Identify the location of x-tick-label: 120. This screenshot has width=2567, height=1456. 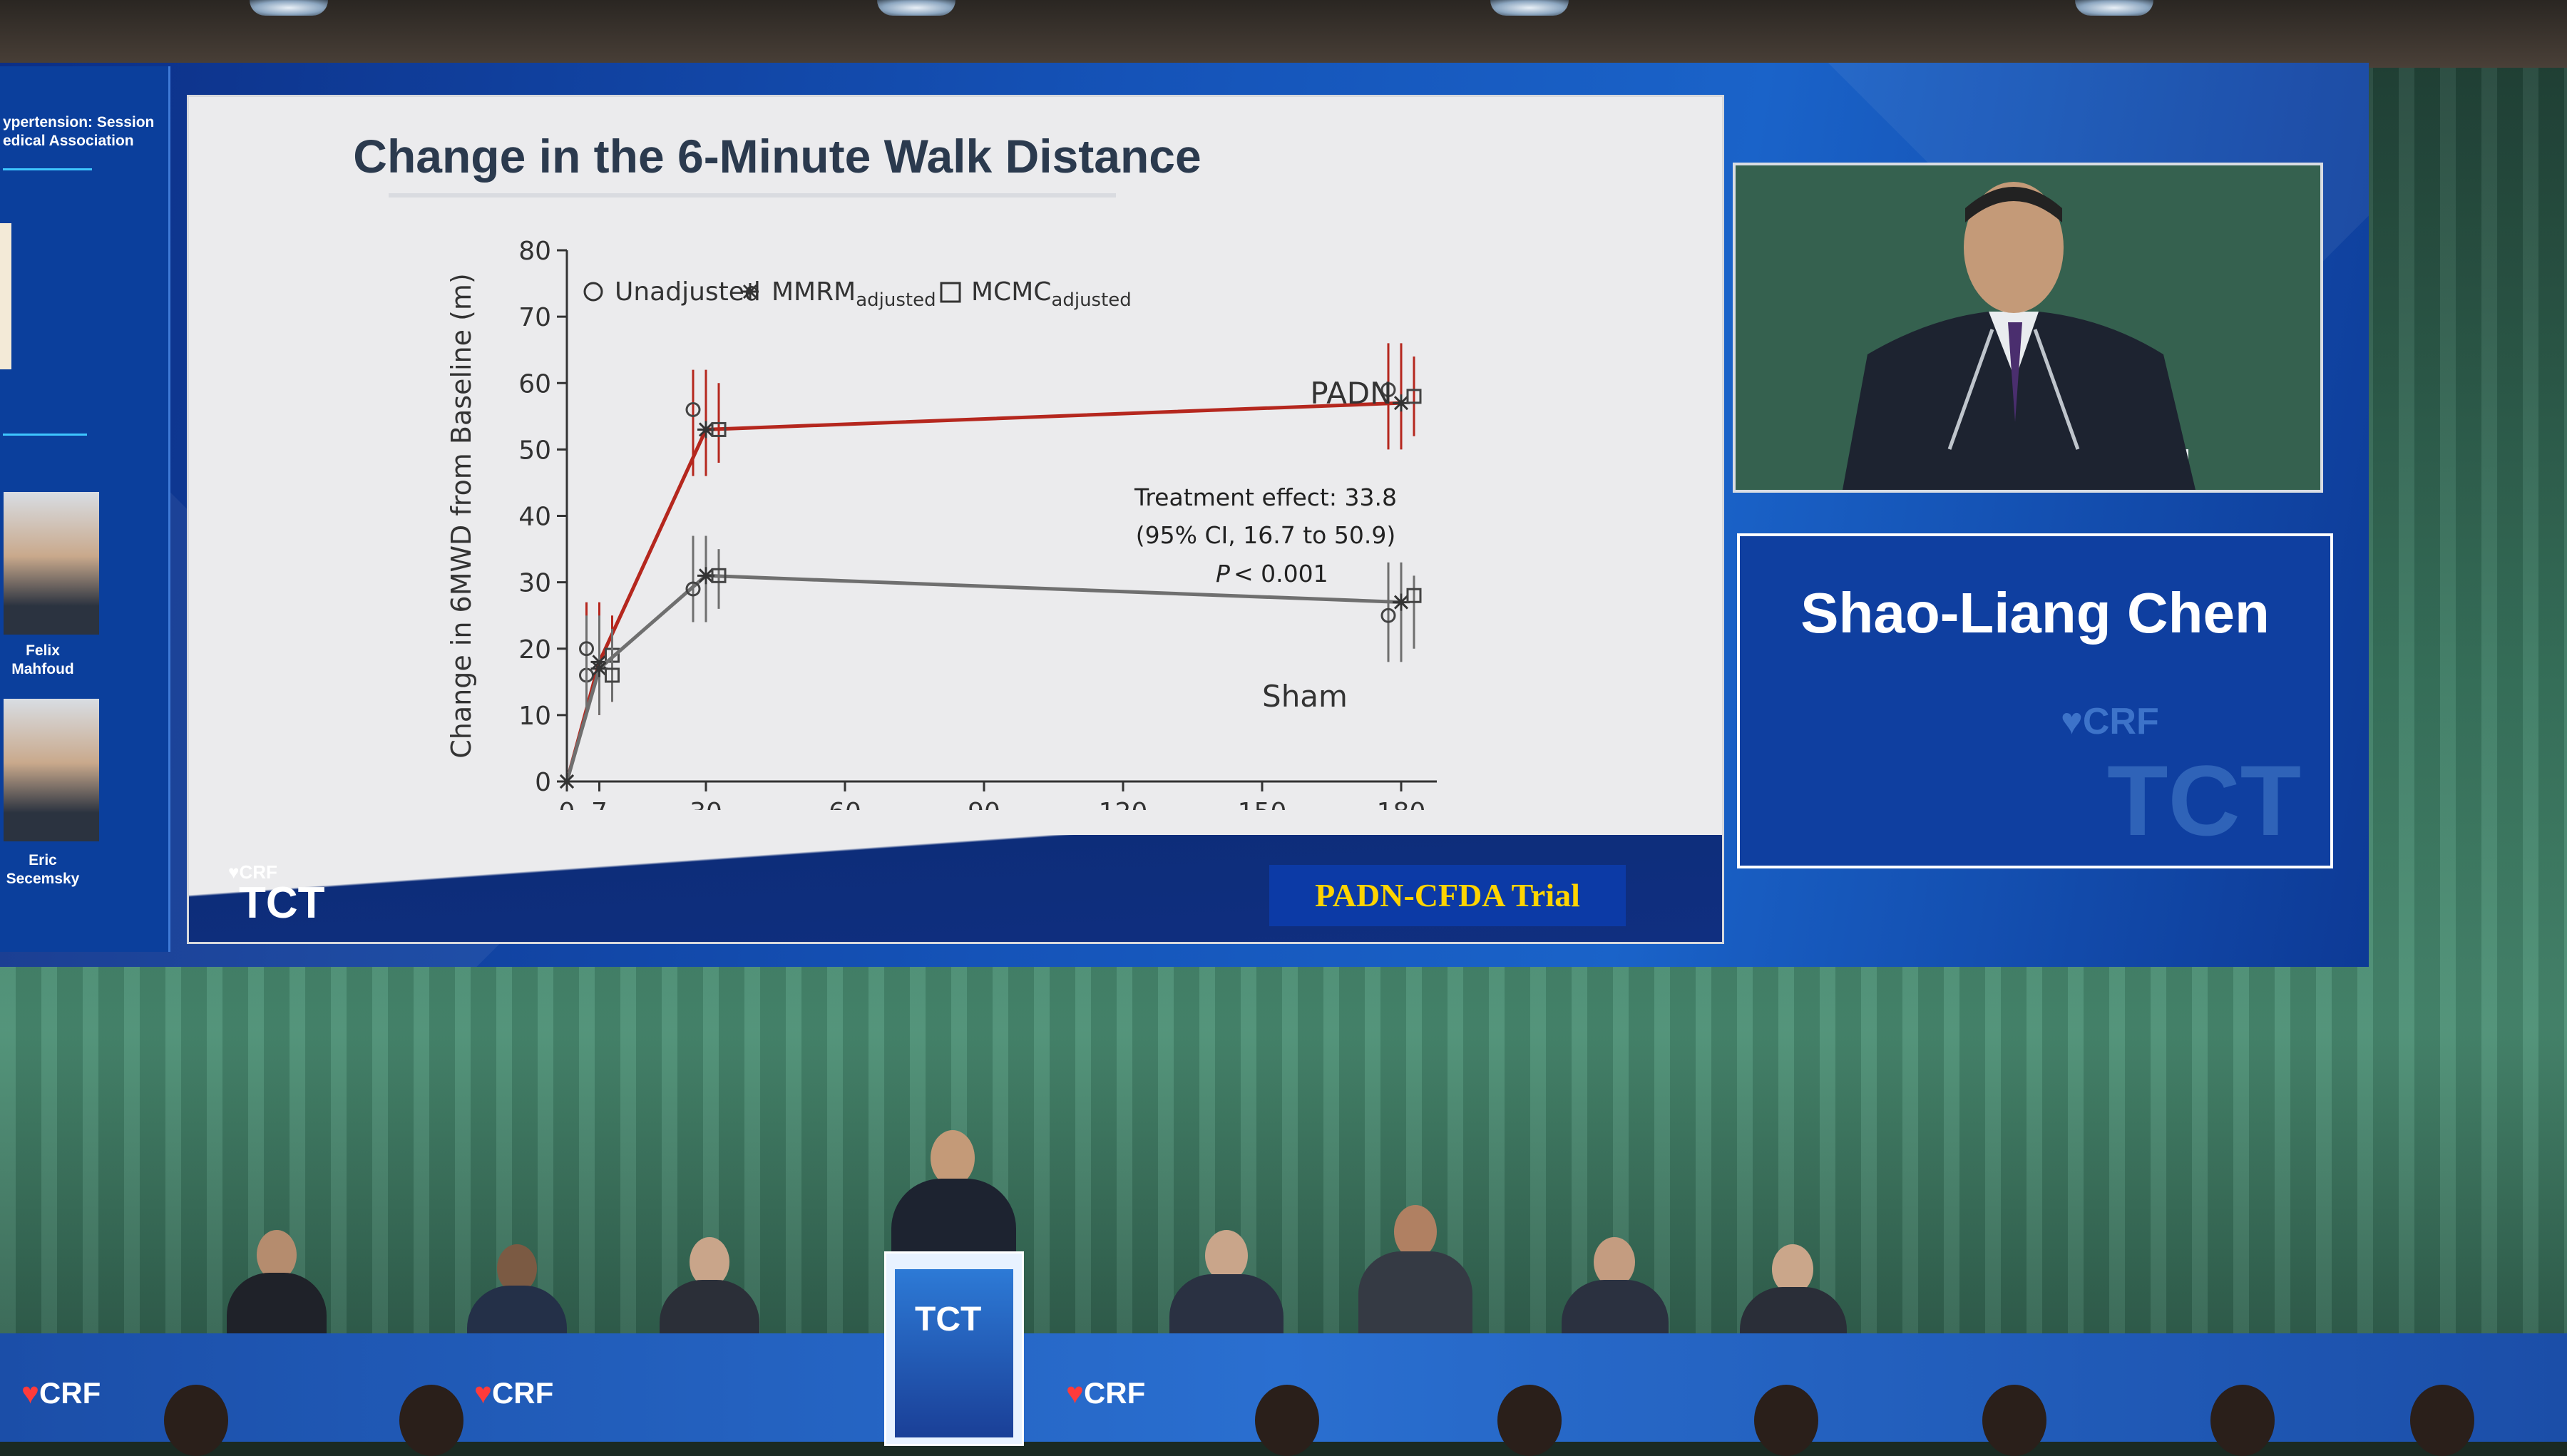
(1123, 804).